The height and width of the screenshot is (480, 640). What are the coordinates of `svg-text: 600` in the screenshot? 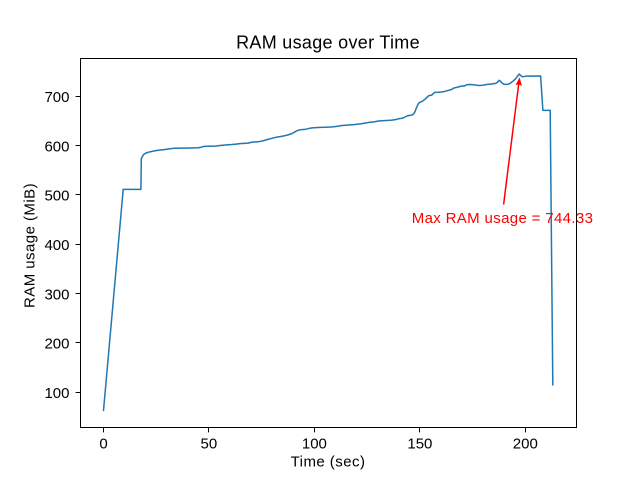 It's located at (56, 146).